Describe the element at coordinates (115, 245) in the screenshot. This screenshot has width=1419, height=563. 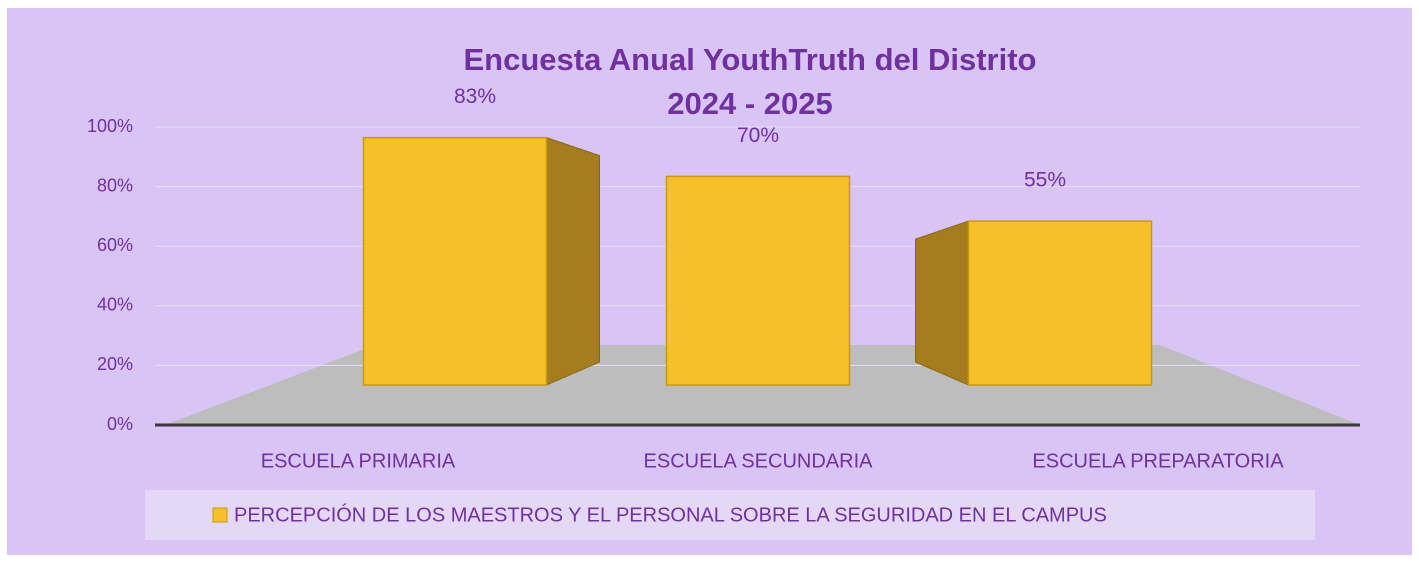
I see `y-tick-label: 60%` at that location.